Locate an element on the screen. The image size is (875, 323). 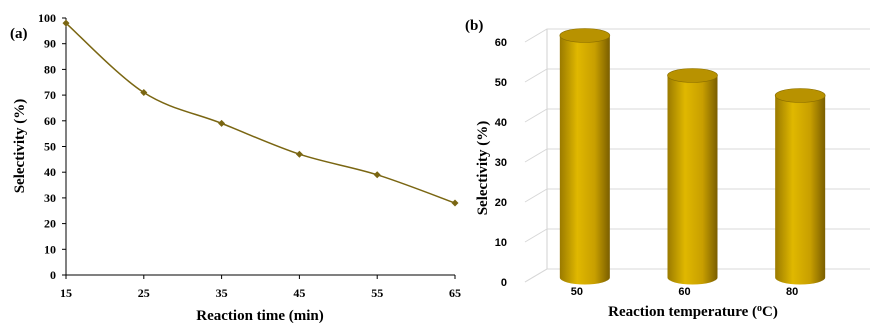
panel-b-y-tick-label: 40 is located at coordinates (501, 123).